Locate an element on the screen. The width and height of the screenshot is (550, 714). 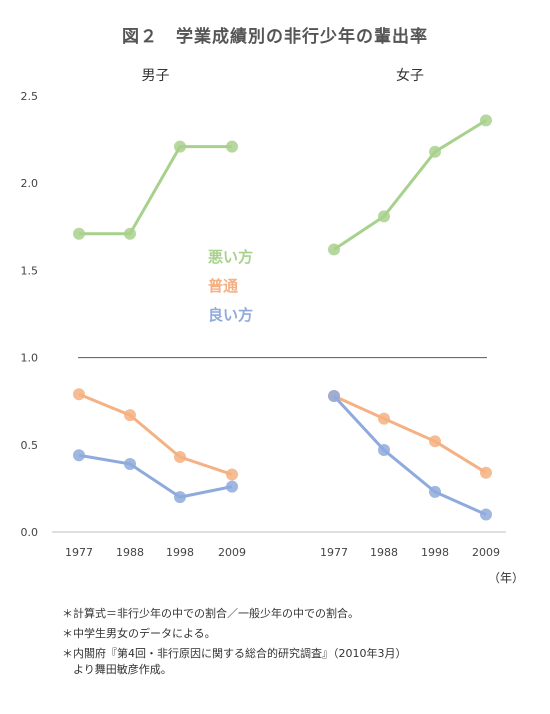
y-tick-label: 2.5 is located at coordinates (30, 96).